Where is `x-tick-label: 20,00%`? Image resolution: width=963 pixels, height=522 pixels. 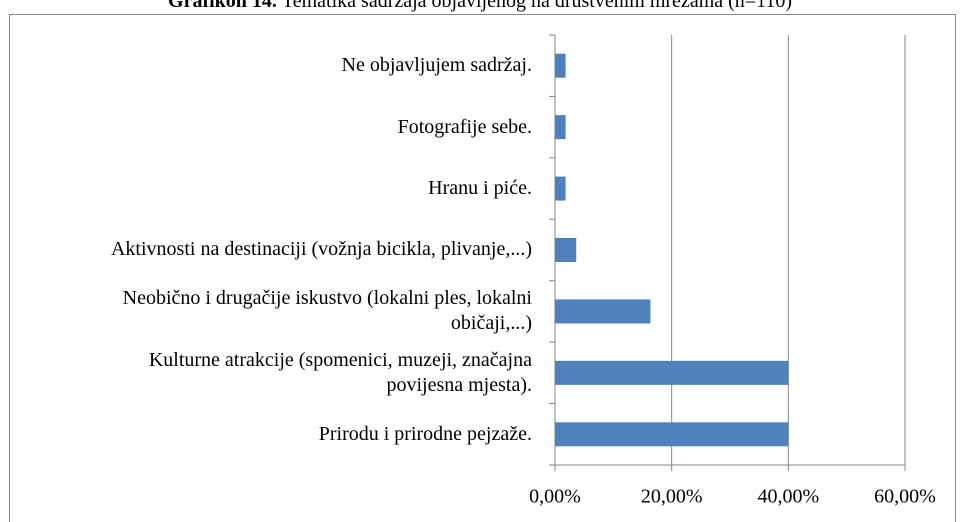 x-tick-label: 20,00% is located at coordinates (672, 497).